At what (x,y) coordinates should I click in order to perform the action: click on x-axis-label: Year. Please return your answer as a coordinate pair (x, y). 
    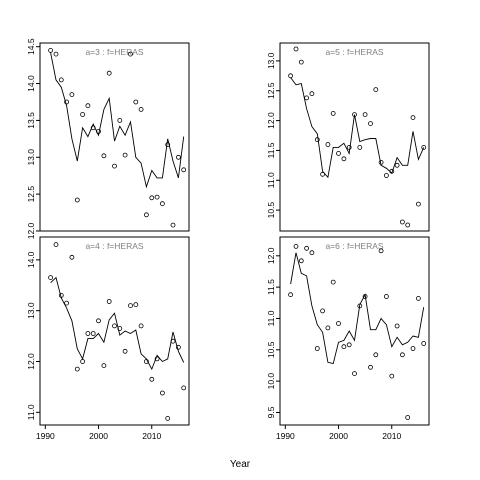
    Looking at the image, I should click on (240, 464).